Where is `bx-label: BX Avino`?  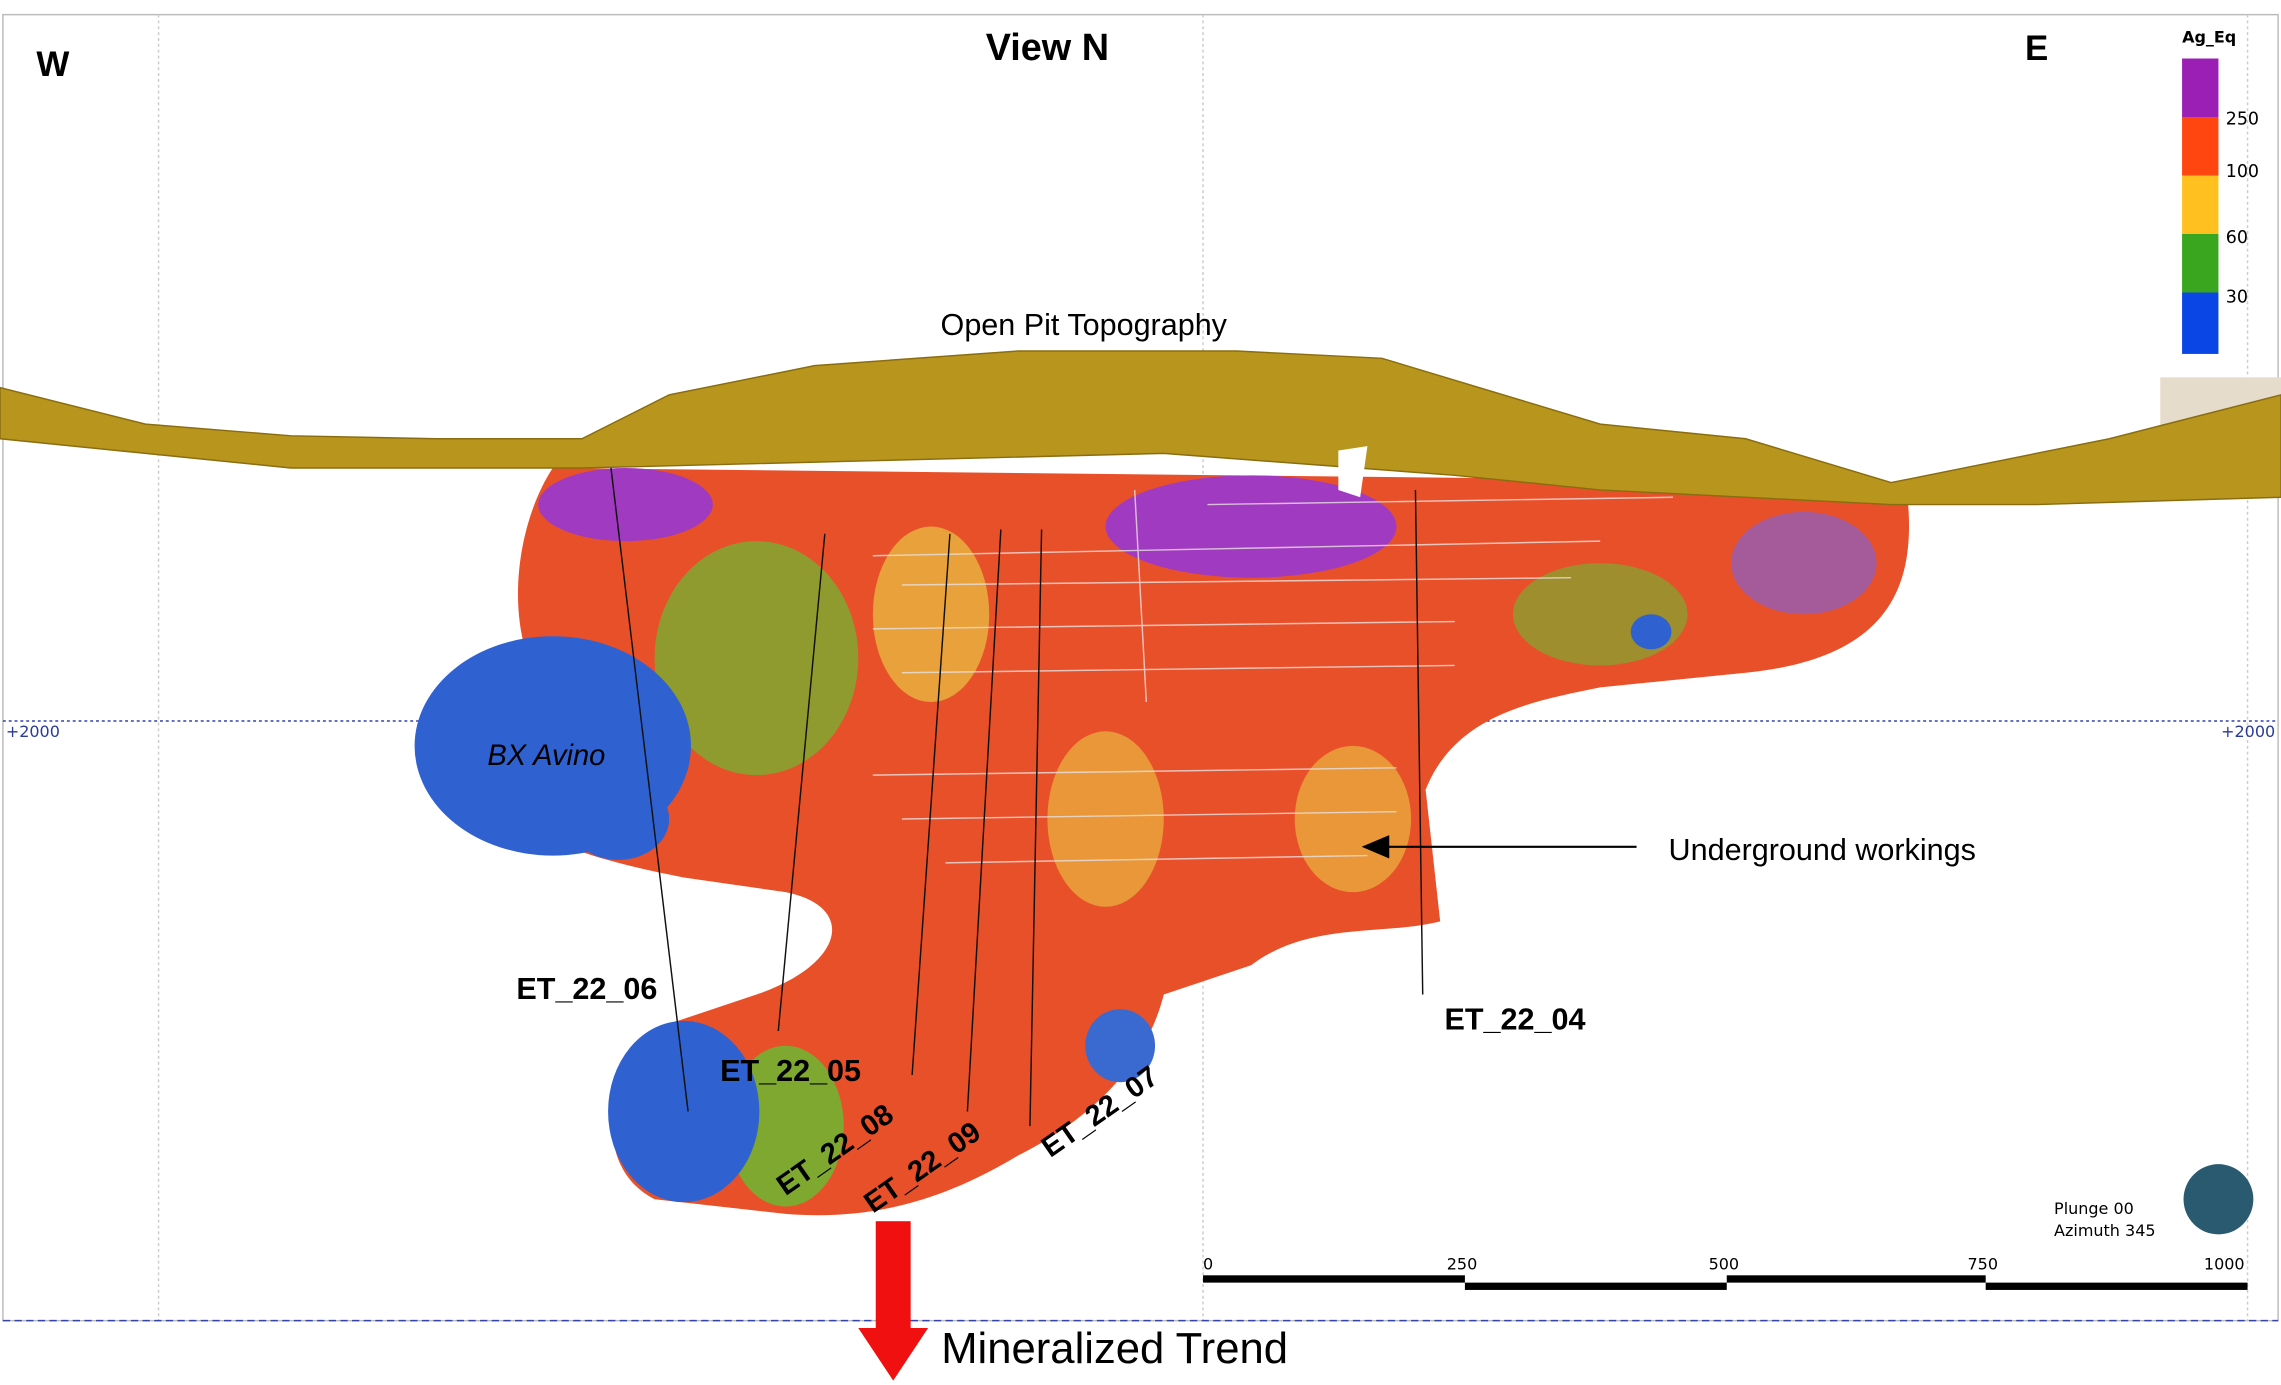
bx-label: BX Avino is located at coordinates (546, 756).